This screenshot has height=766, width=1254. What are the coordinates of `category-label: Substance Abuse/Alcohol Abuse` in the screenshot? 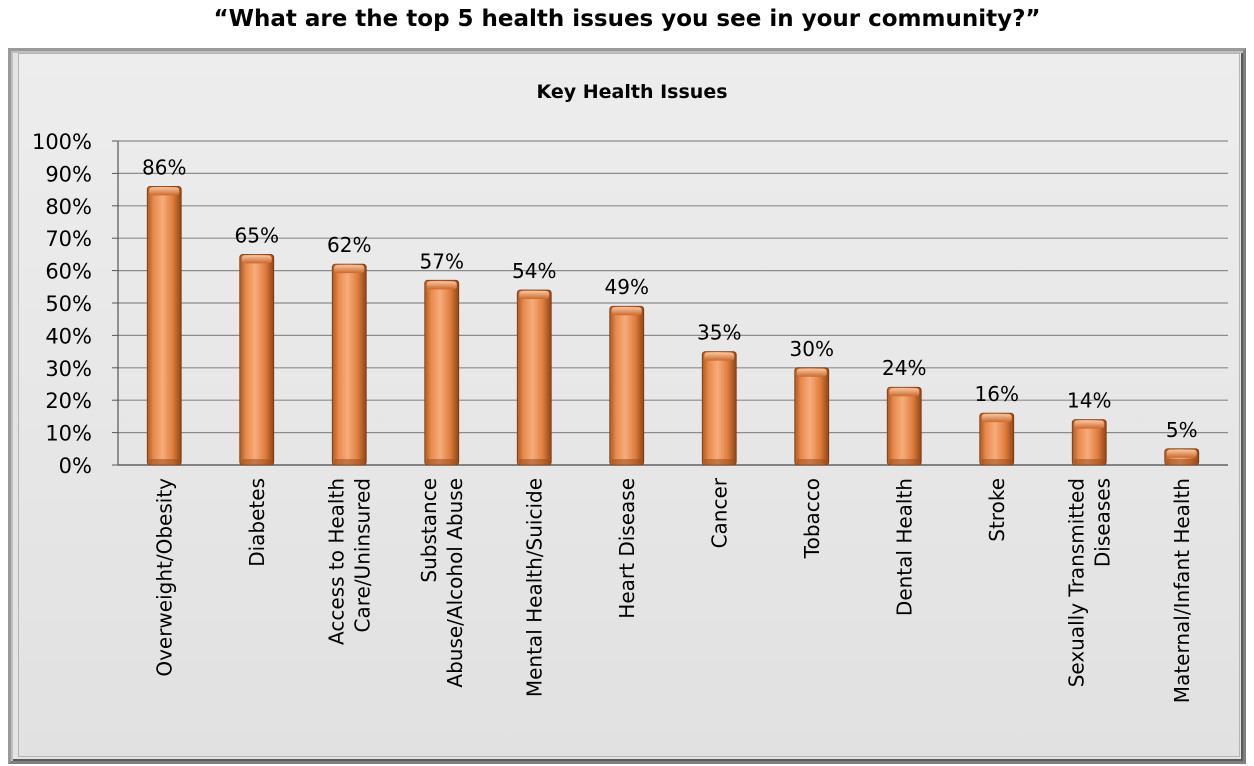 It's located at (442, 583).